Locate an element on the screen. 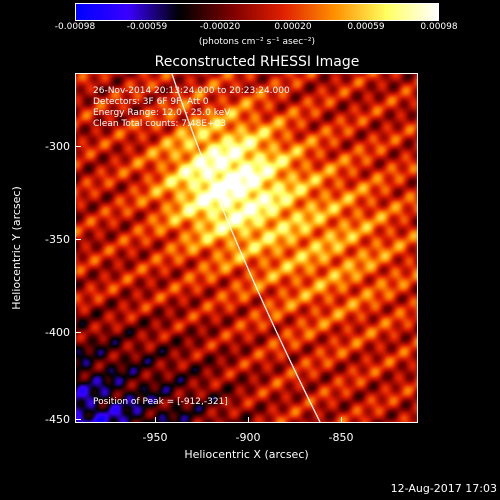 The height and width of the screenshot is (500, 500). y-axis-label: Heliocentric Y (arcsec) is located at coordinates (16, 248).